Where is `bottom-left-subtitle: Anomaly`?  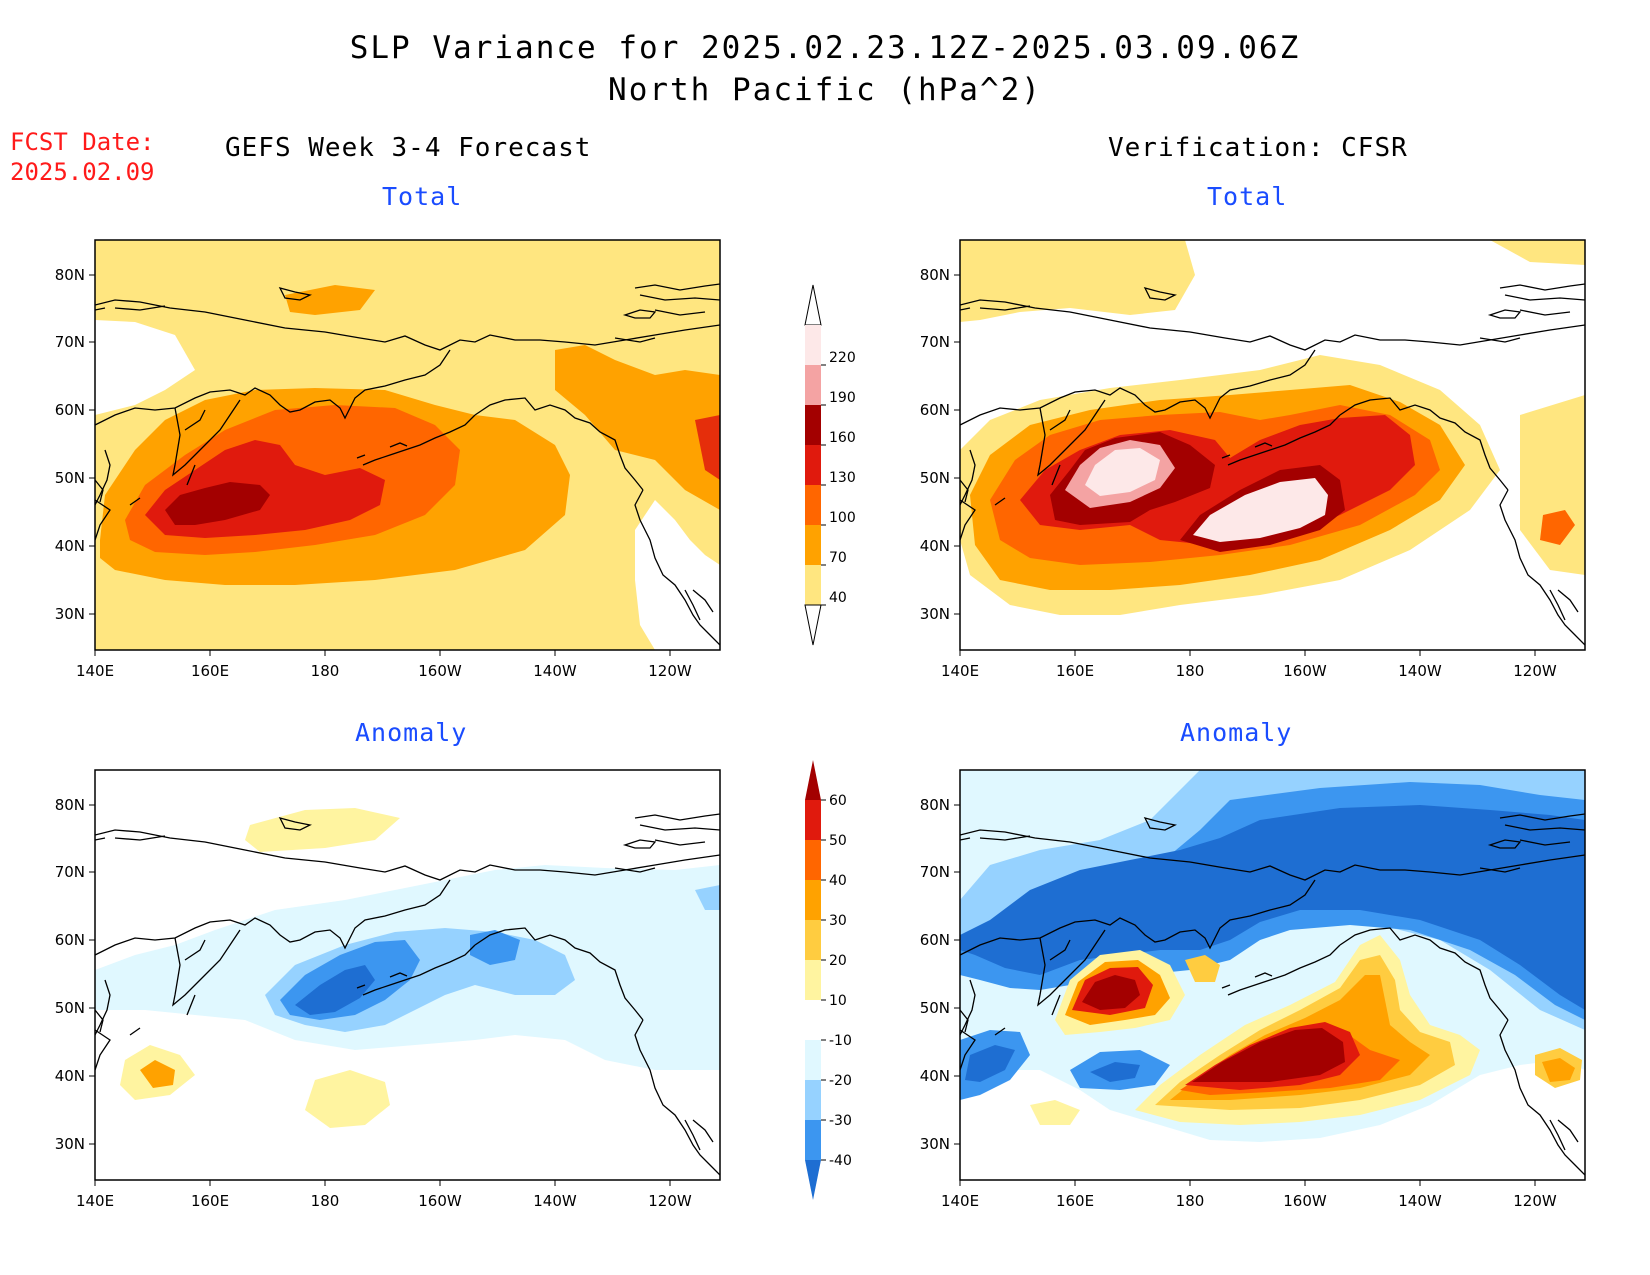
bottom-left-subtitle: Anomaly is located at coordinates (411, 732).